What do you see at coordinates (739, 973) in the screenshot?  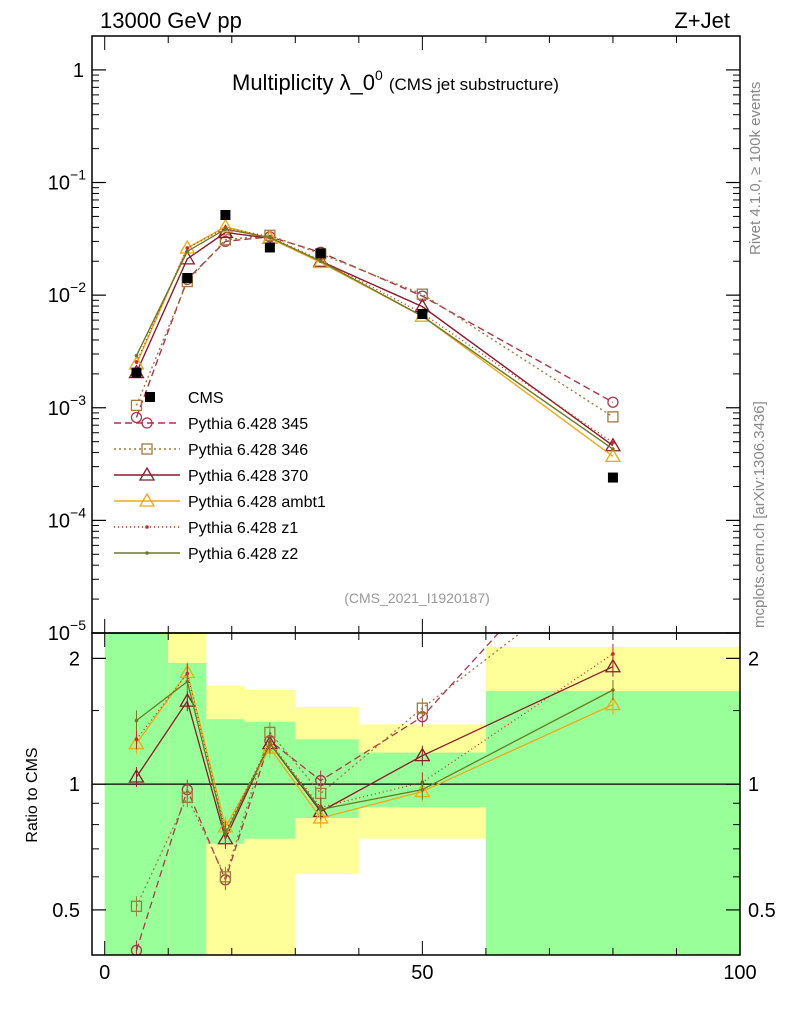 I see `x-tick-2: 100` at bounding box center [739, 973].